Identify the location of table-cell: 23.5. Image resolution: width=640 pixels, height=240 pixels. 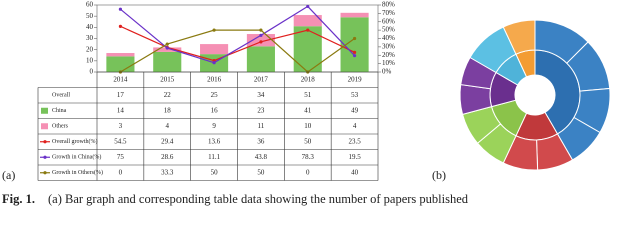
(354, 141).